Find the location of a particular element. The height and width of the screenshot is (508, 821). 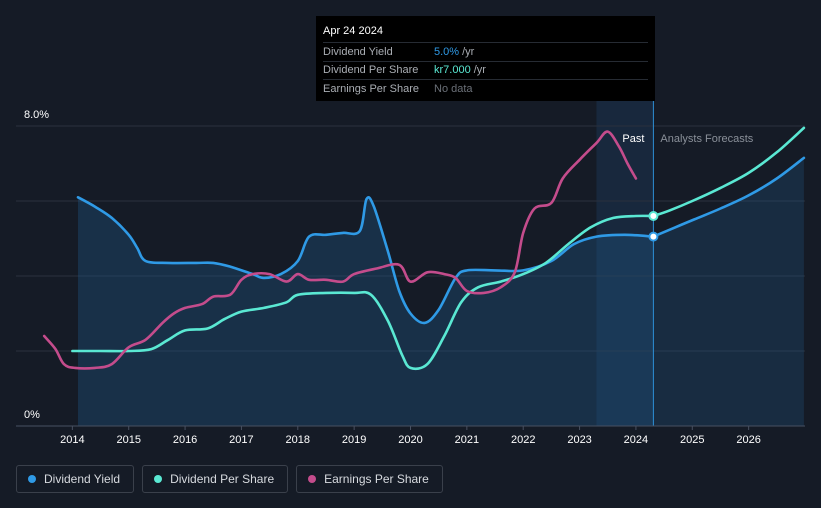

x-tick-label: 2026 is located at coordinates (748, 440).